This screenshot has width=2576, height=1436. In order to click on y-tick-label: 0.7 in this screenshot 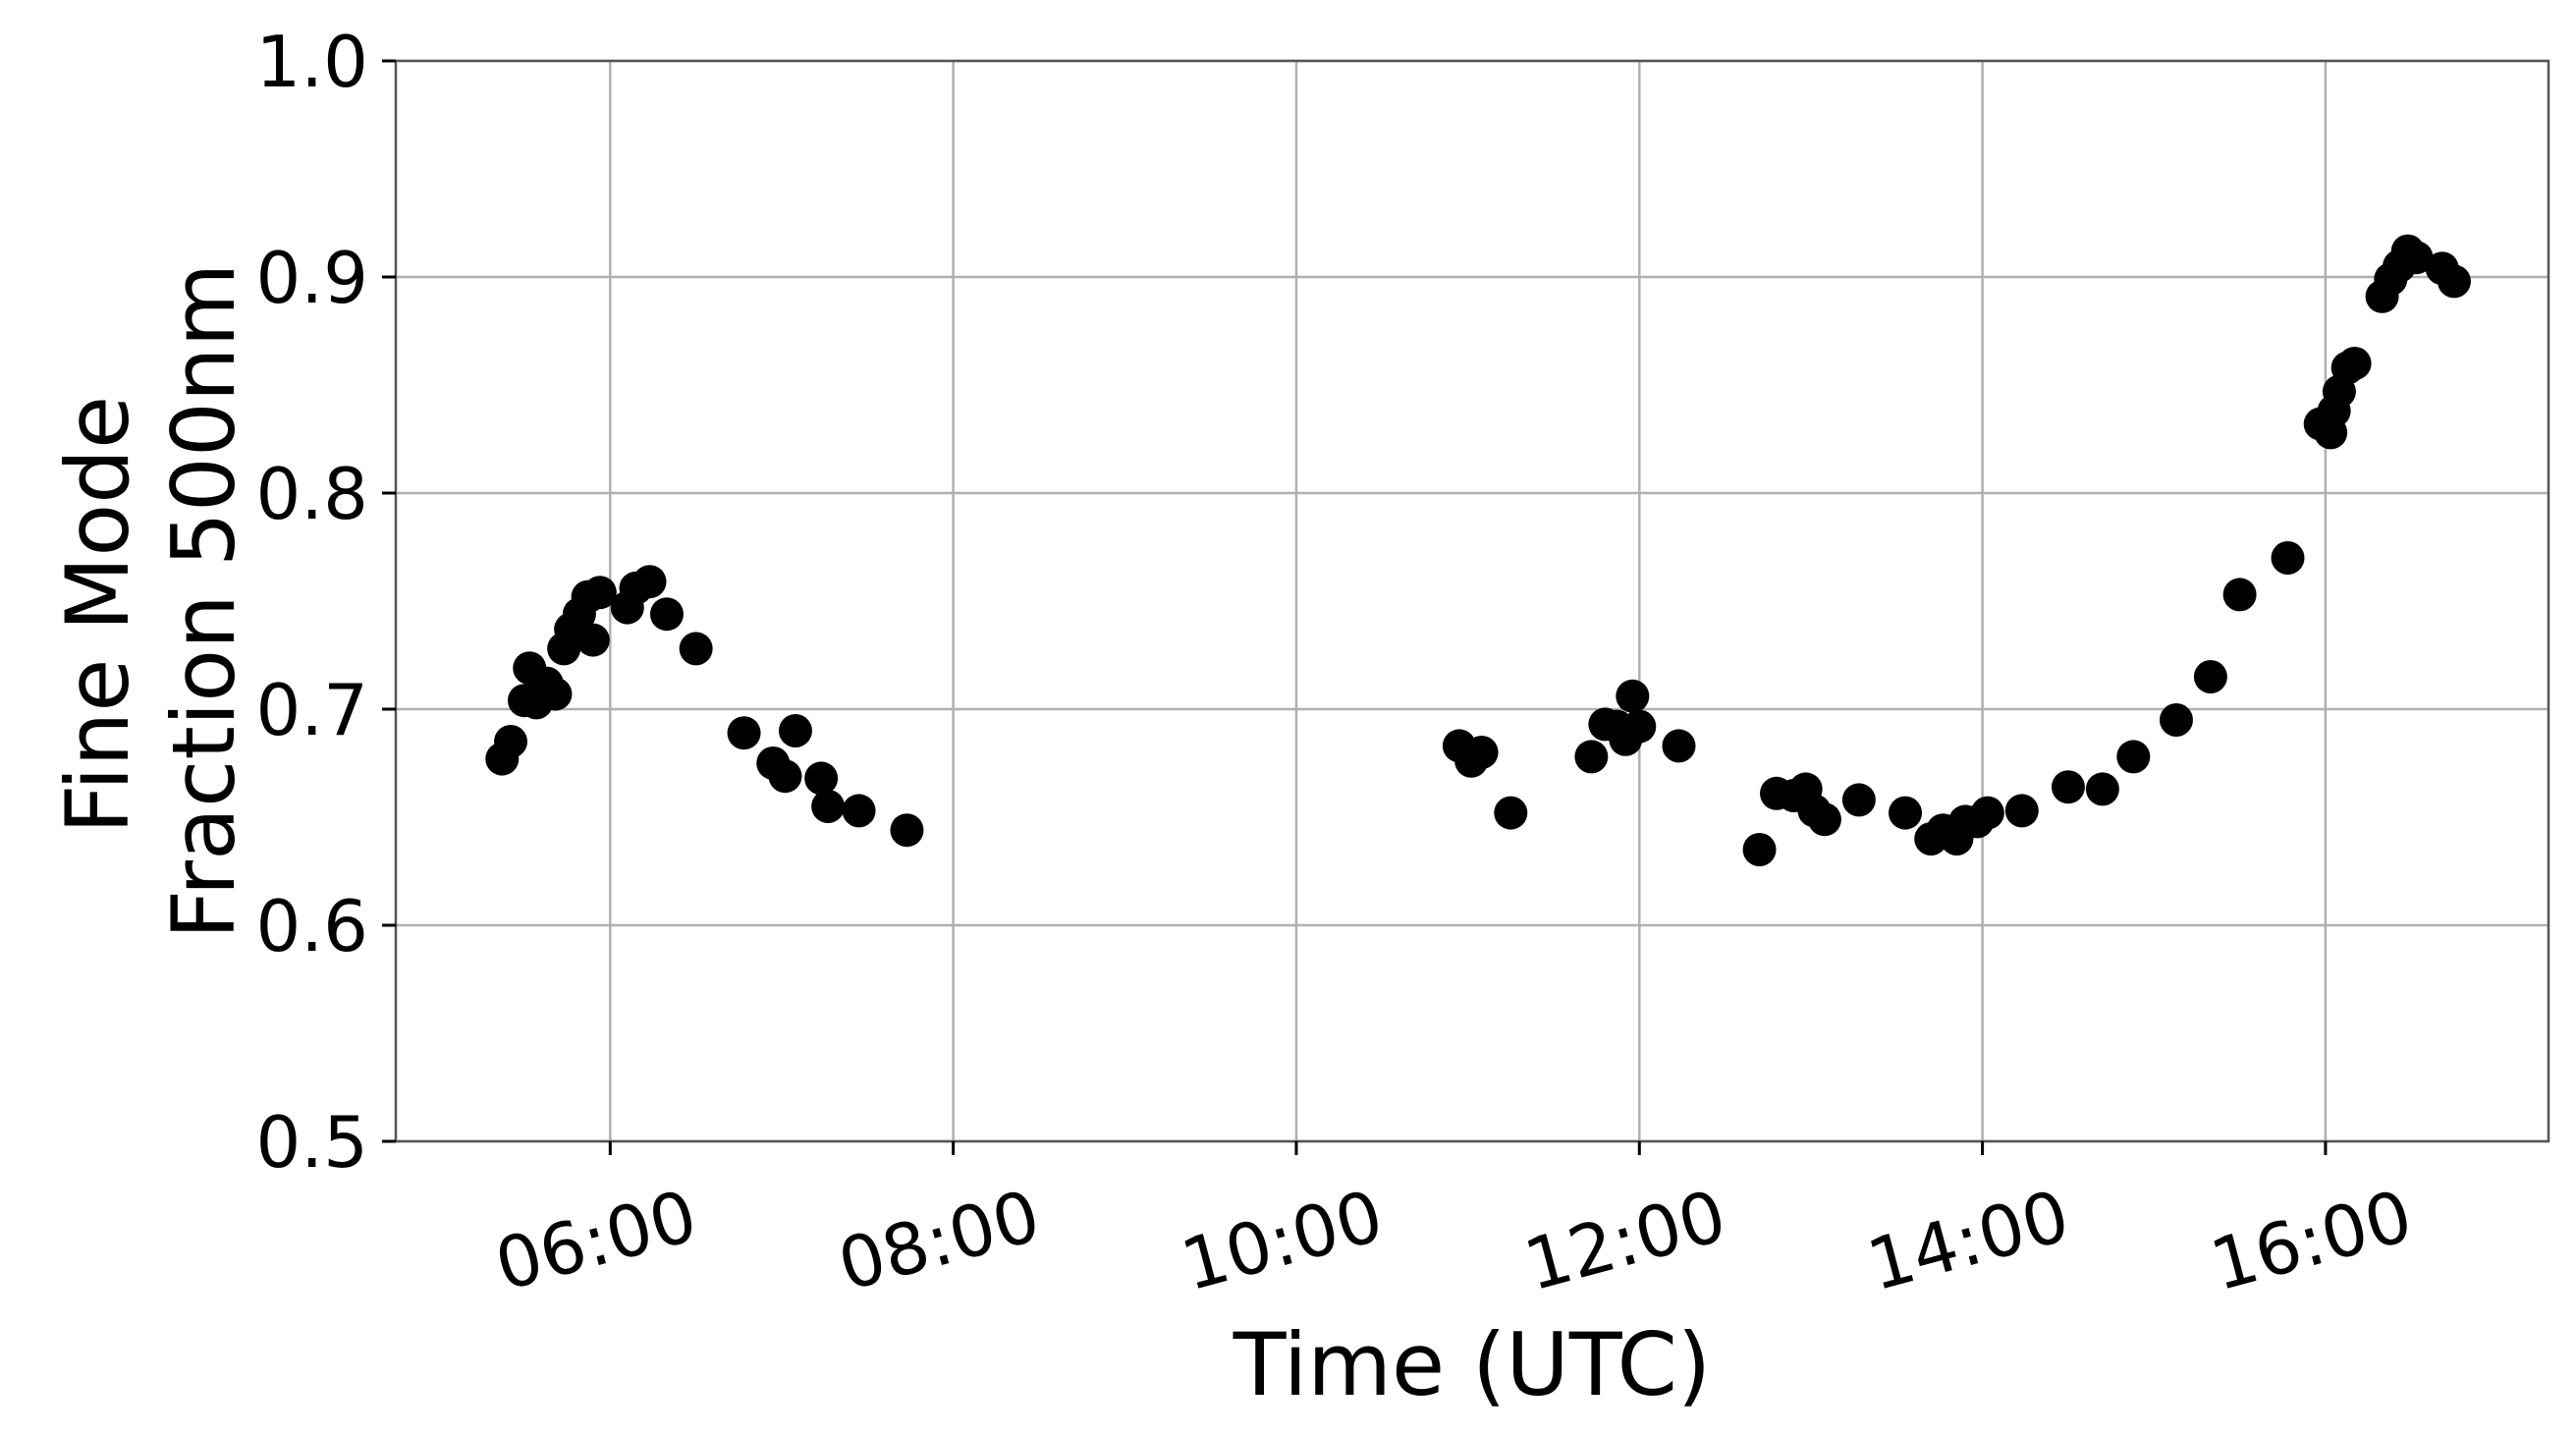, I will do `click(311, 710)`.